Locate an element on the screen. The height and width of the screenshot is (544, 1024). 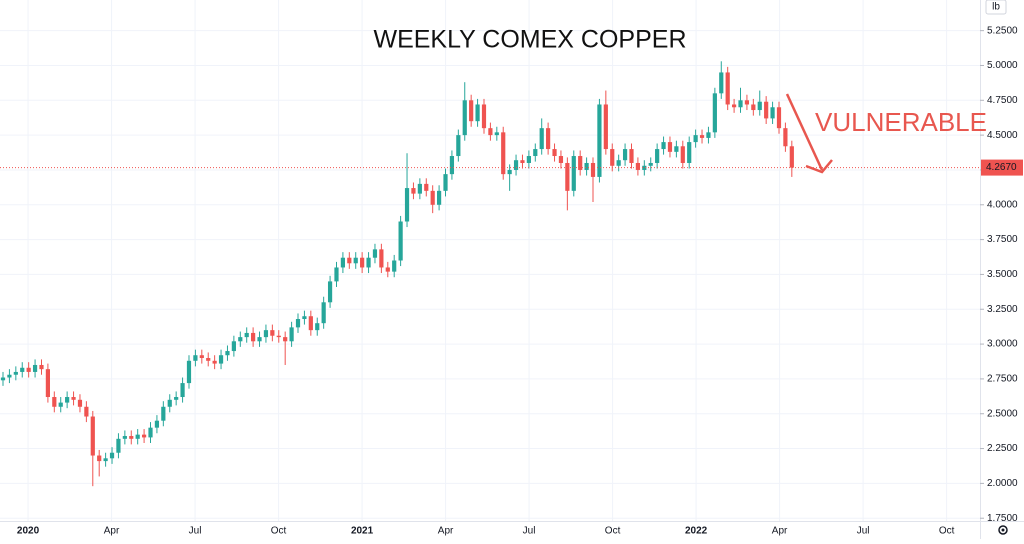
y-tick-label: 3.5000 is located at coordinates (1002, 274).